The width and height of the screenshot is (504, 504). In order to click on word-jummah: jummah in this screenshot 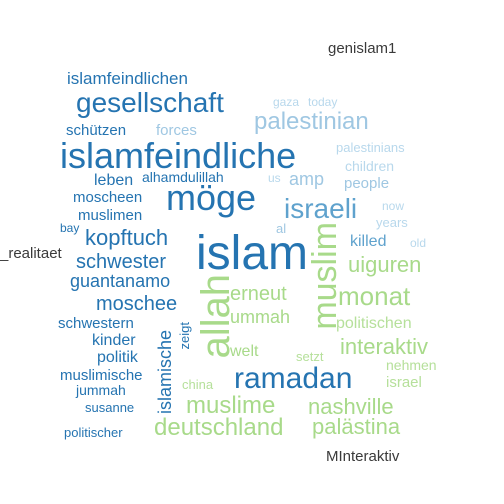, I will do `click(101, 390)`.